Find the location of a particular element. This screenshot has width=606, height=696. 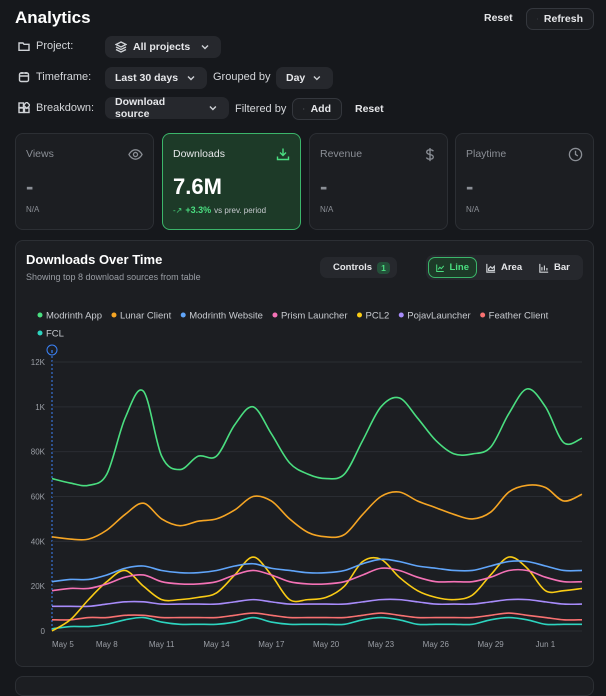

x-tick-label: May 26 is located at coordinates (436, 644).